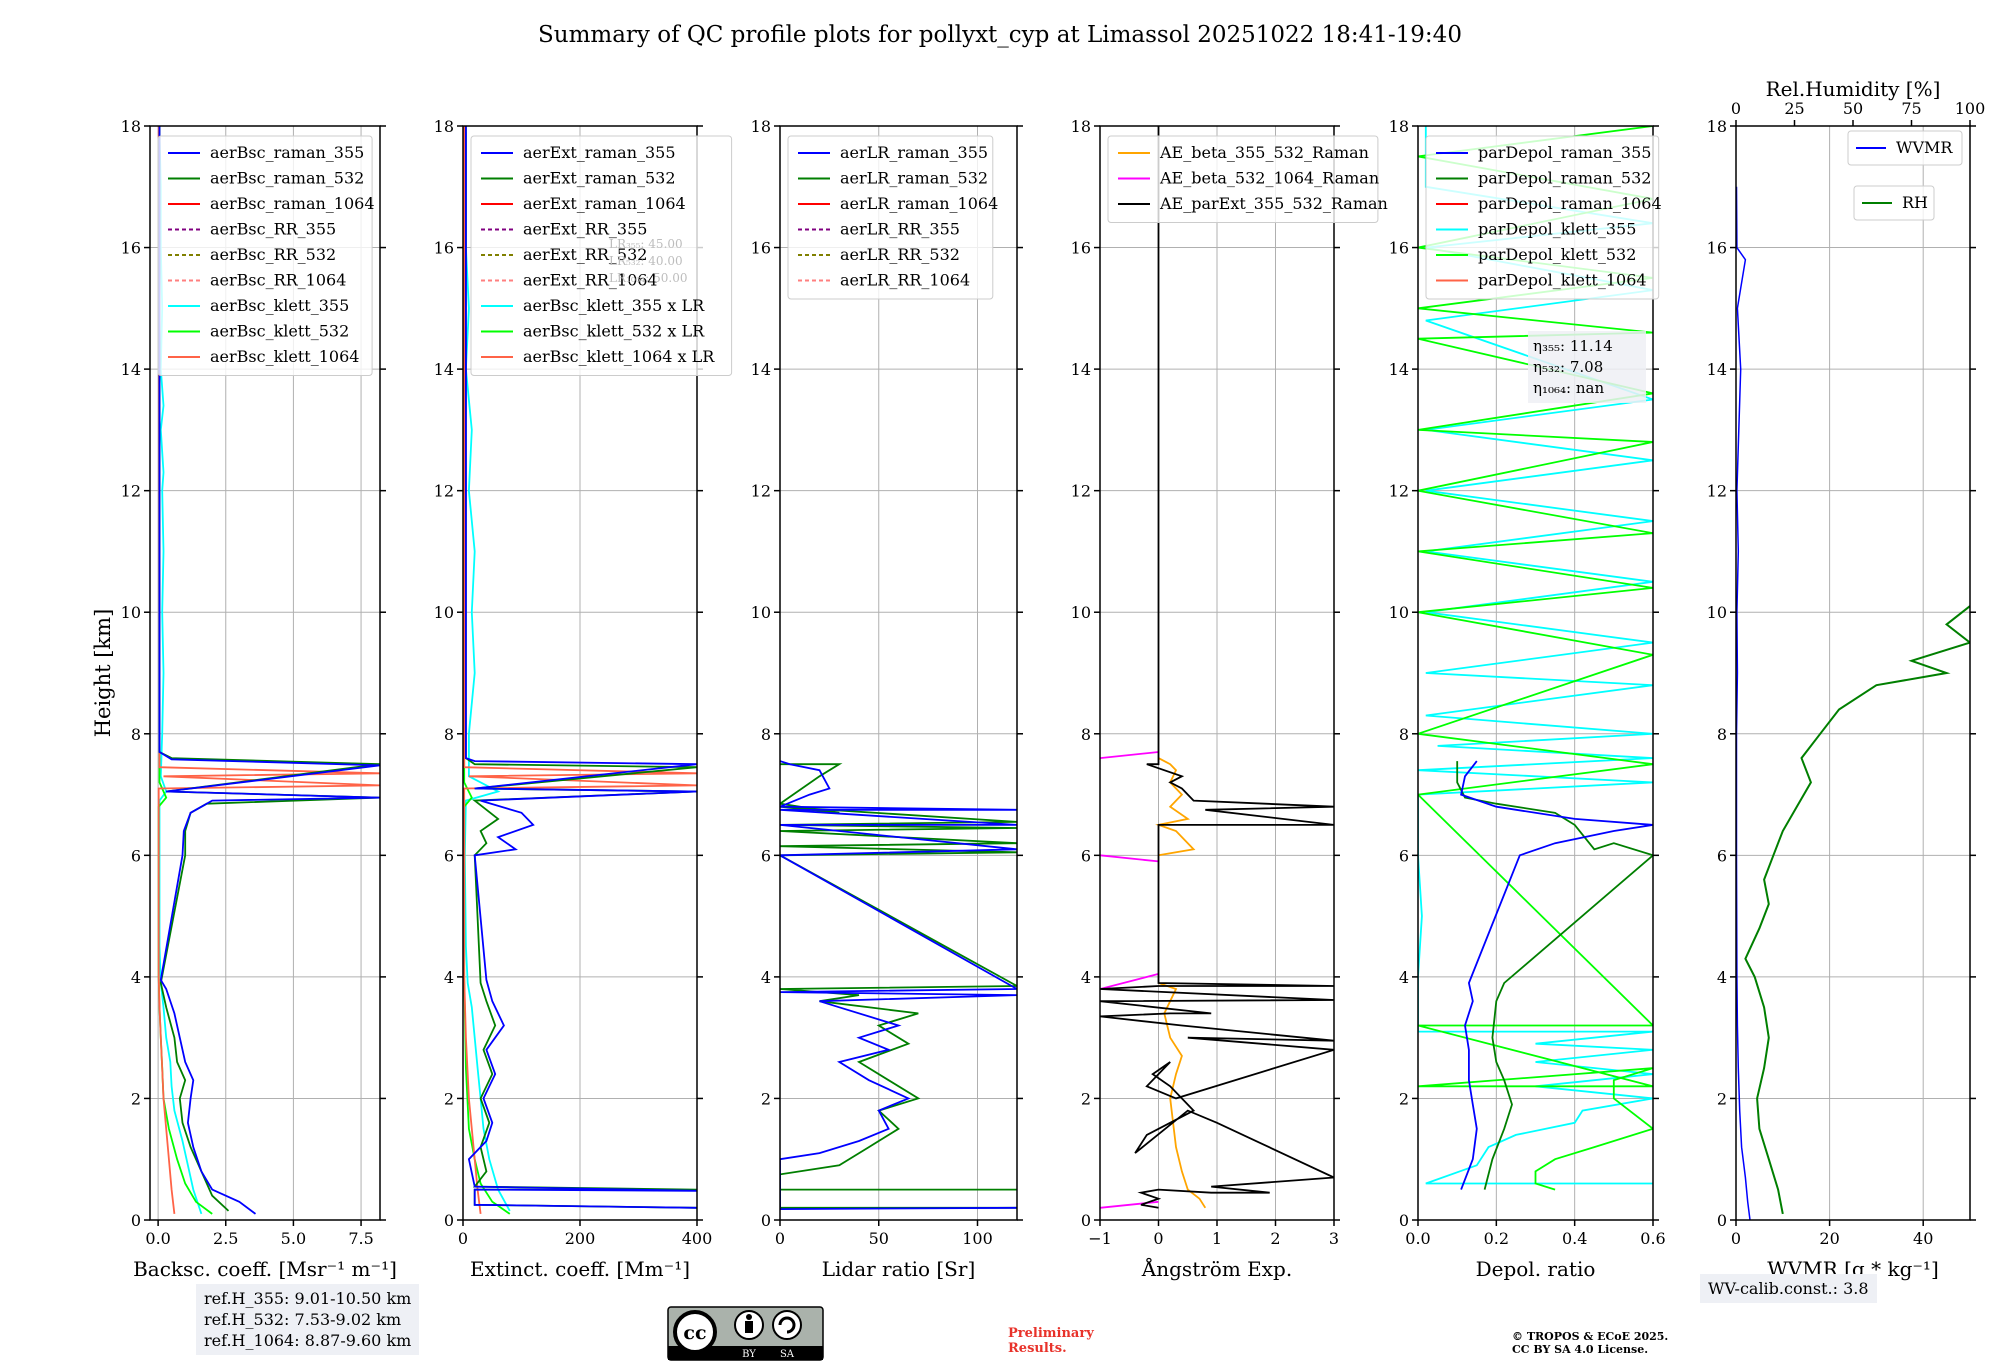 The width and height of the screenshot is (2000, 1361). What do you see at coordinates (580, 1238) in the screenshot?
I see `x-tick-label: 200` at bounding box center [580, 1238].